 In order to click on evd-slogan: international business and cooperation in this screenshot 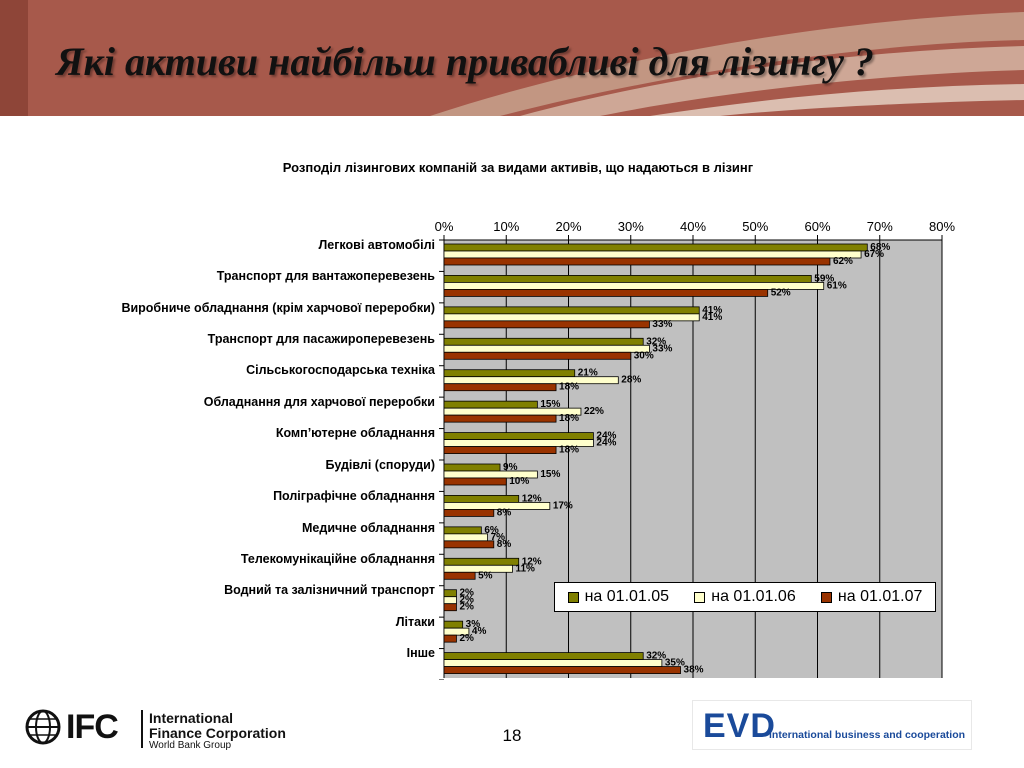, I will do `click(867, 735)`.